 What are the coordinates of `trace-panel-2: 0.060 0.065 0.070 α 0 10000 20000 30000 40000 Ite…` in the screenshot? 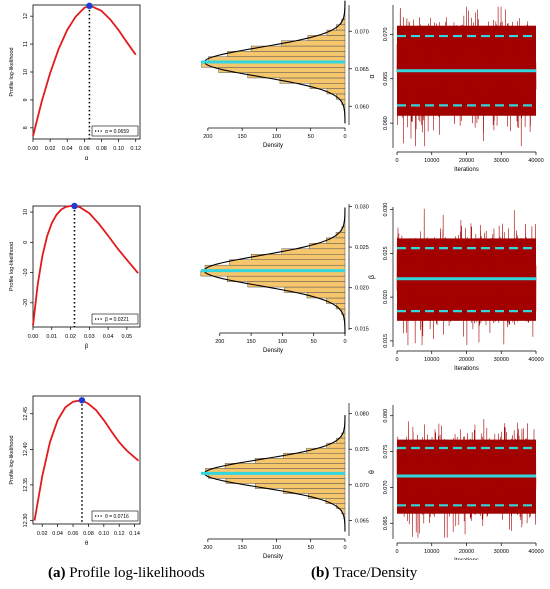 It's located at (456, 89).